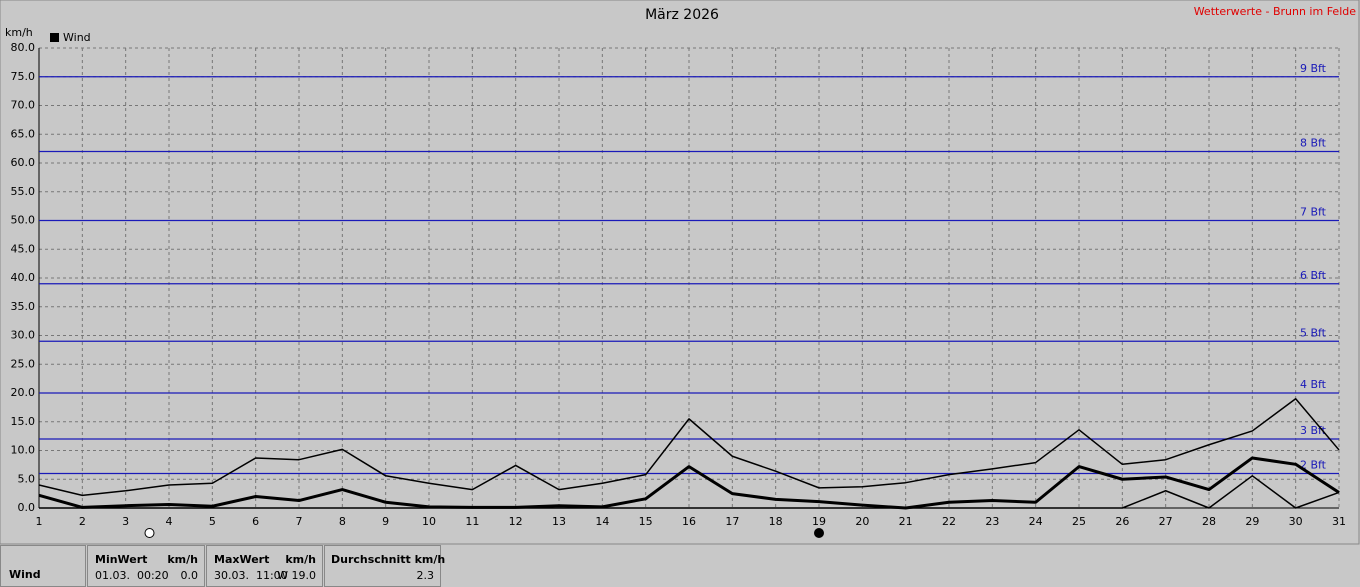 The height and width of the screenshot is (587, 1360). Describe the element at coordinates (1313, 212) in the screenshot. I see `beaufort-label: 7 Bft` at that location.